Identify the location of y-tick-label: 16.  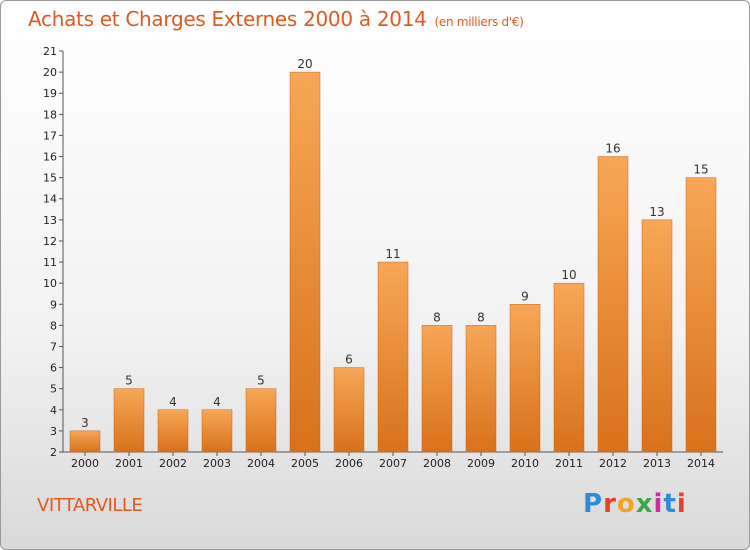
(50, 157).